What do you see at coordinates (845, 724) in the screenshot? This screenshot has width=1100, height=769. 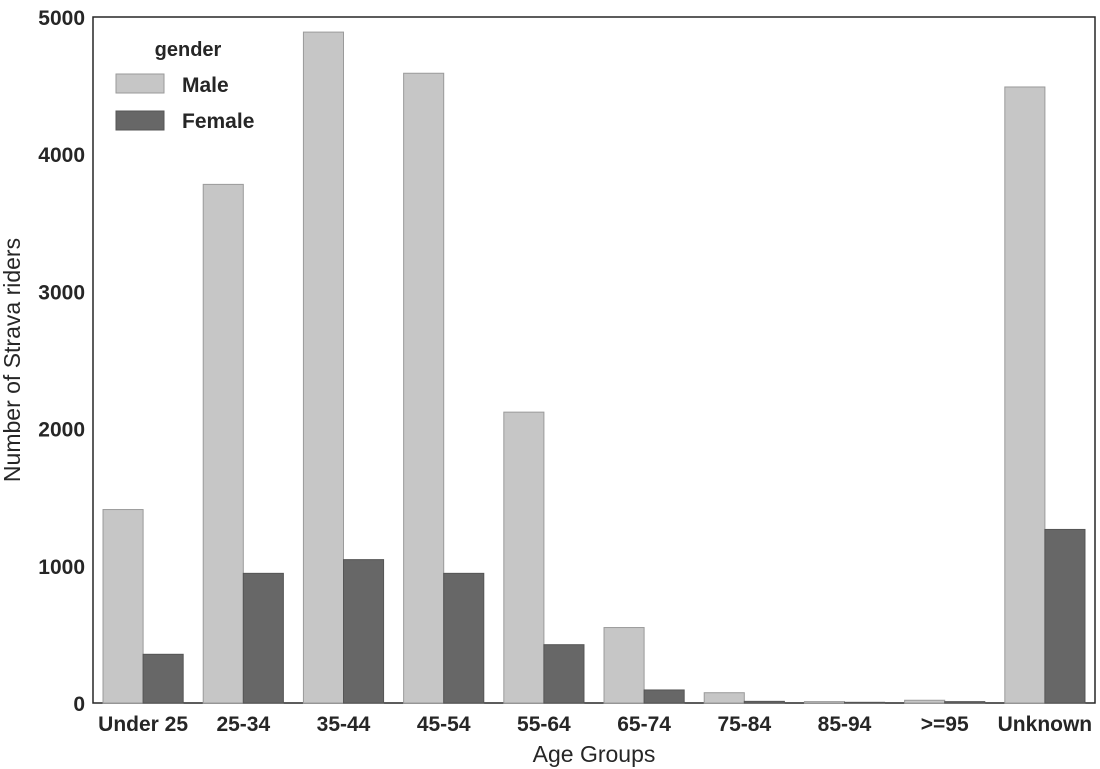 I see `x-tick-label: 85-94` at bounding box center [845, 724].